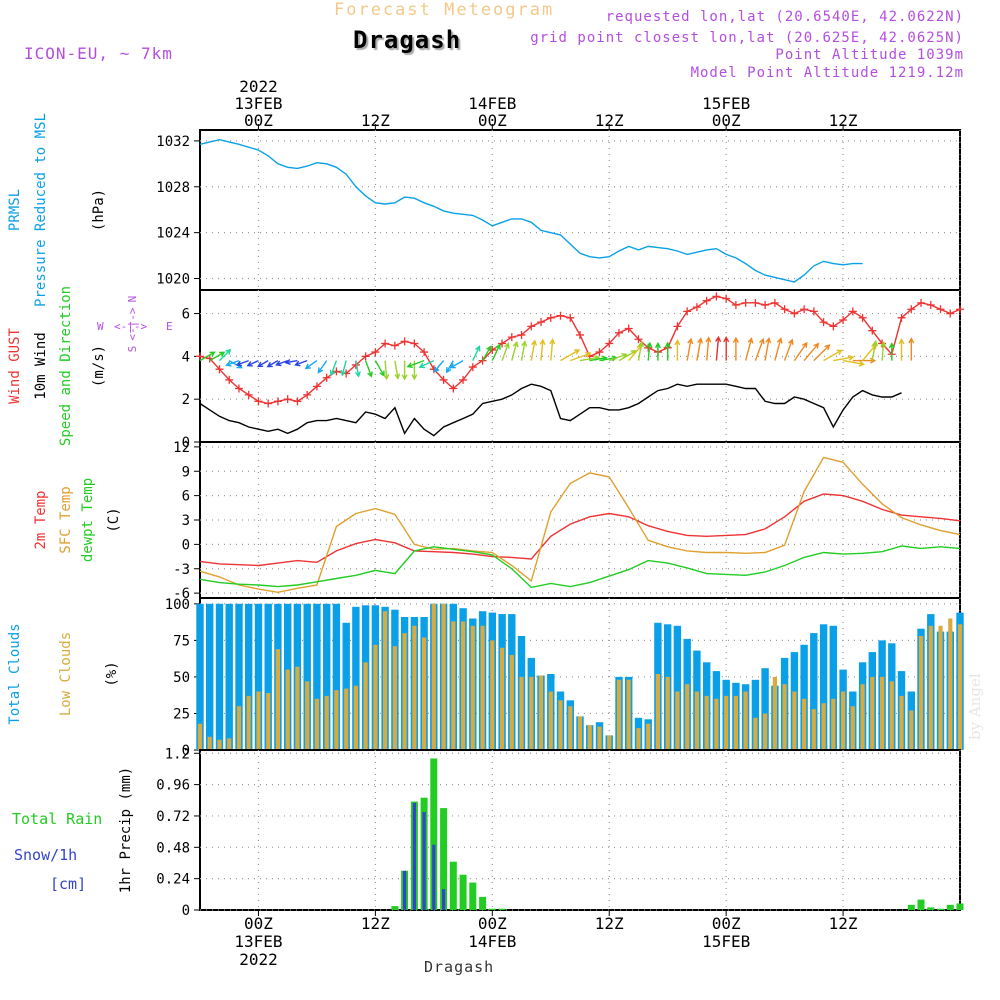 This screenshot has width=1000, height=1000. I want to click on clouds-ylabel: (%), so click(112, 673).